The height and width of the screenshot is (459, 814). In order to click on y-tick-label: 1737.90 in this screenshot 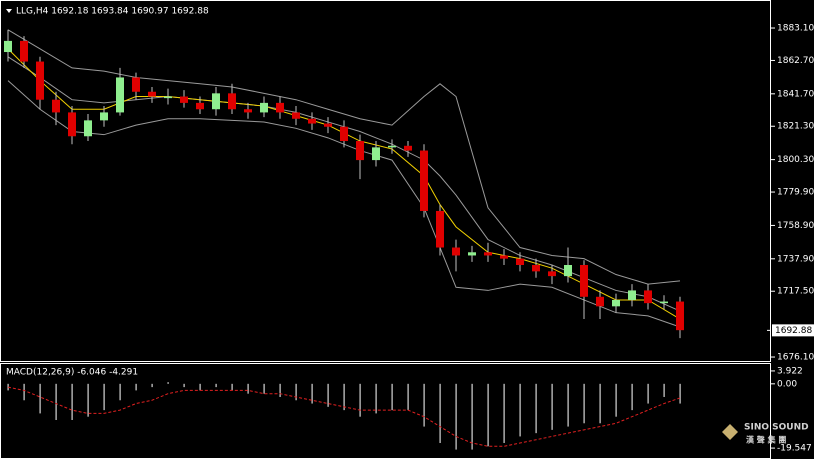, I will do `click(795, 259)`.